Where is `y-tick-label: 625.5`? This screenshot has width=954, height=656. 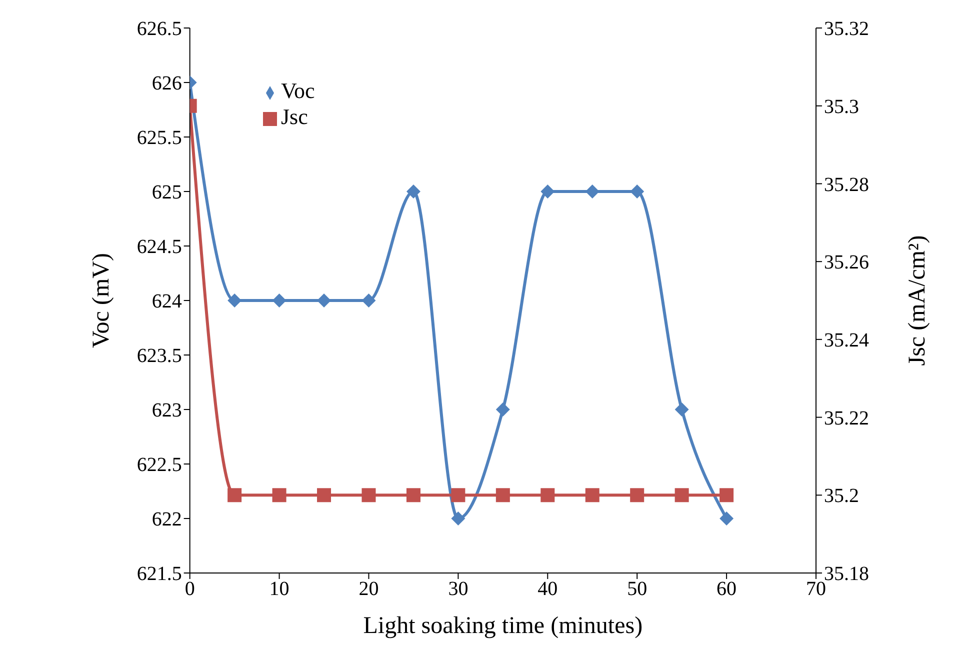 y-tick-label: 625.5 is located at coordinates (159, 138).